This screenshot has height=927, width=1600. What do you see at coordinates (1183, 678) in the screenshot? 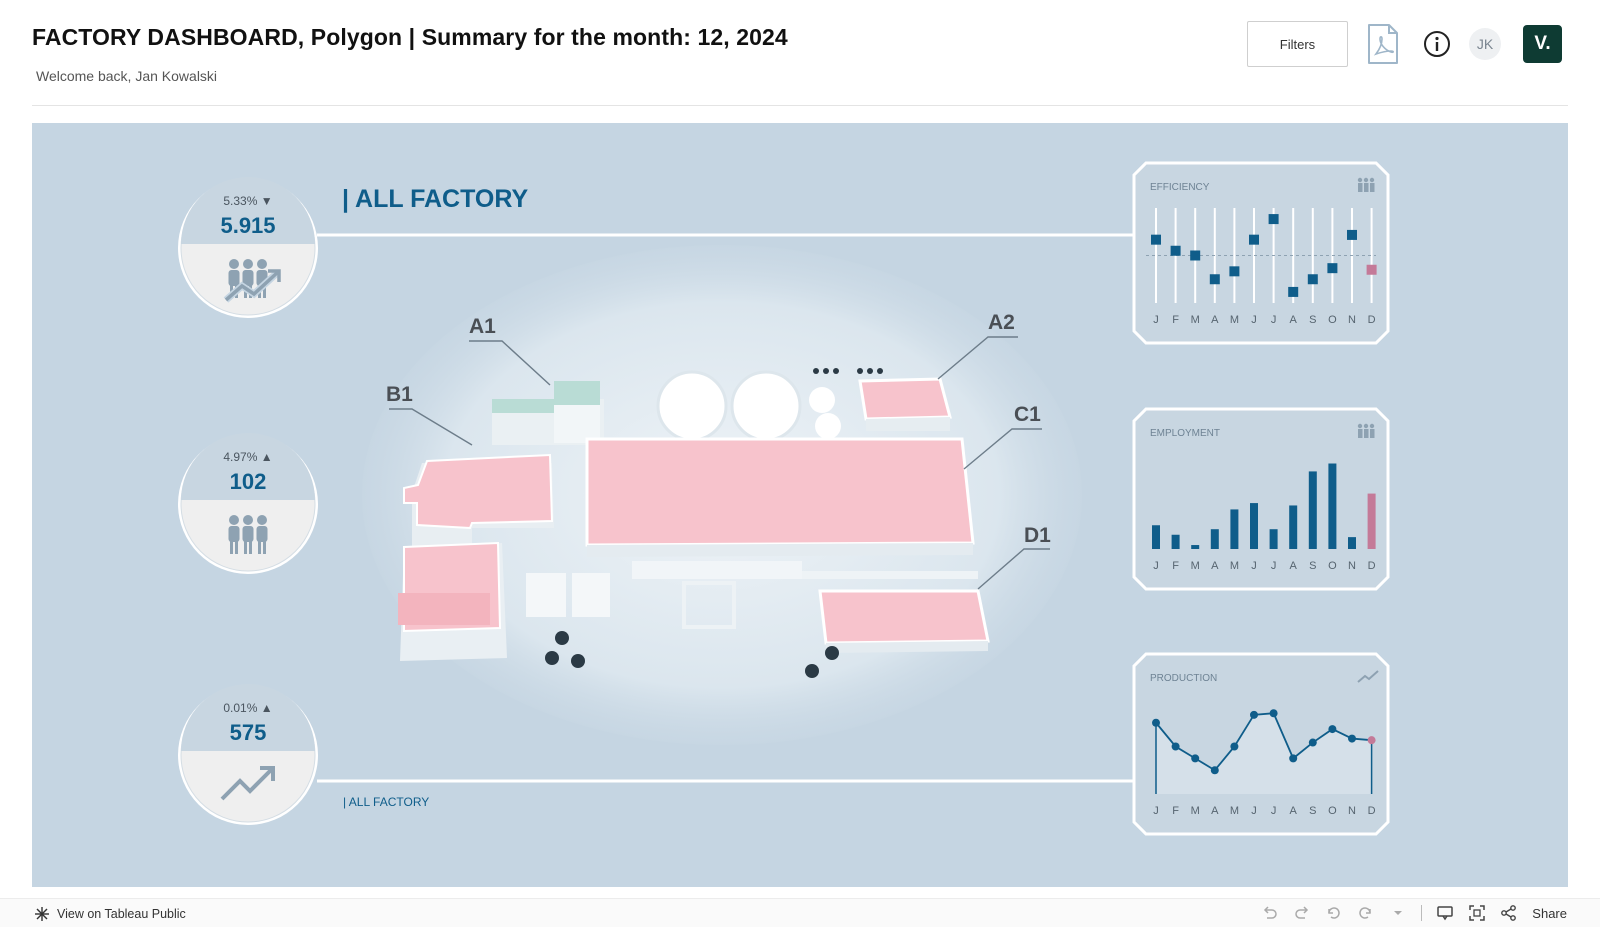
I see `chart-title: PRODUCTION` at bounding box center [1183, 678].